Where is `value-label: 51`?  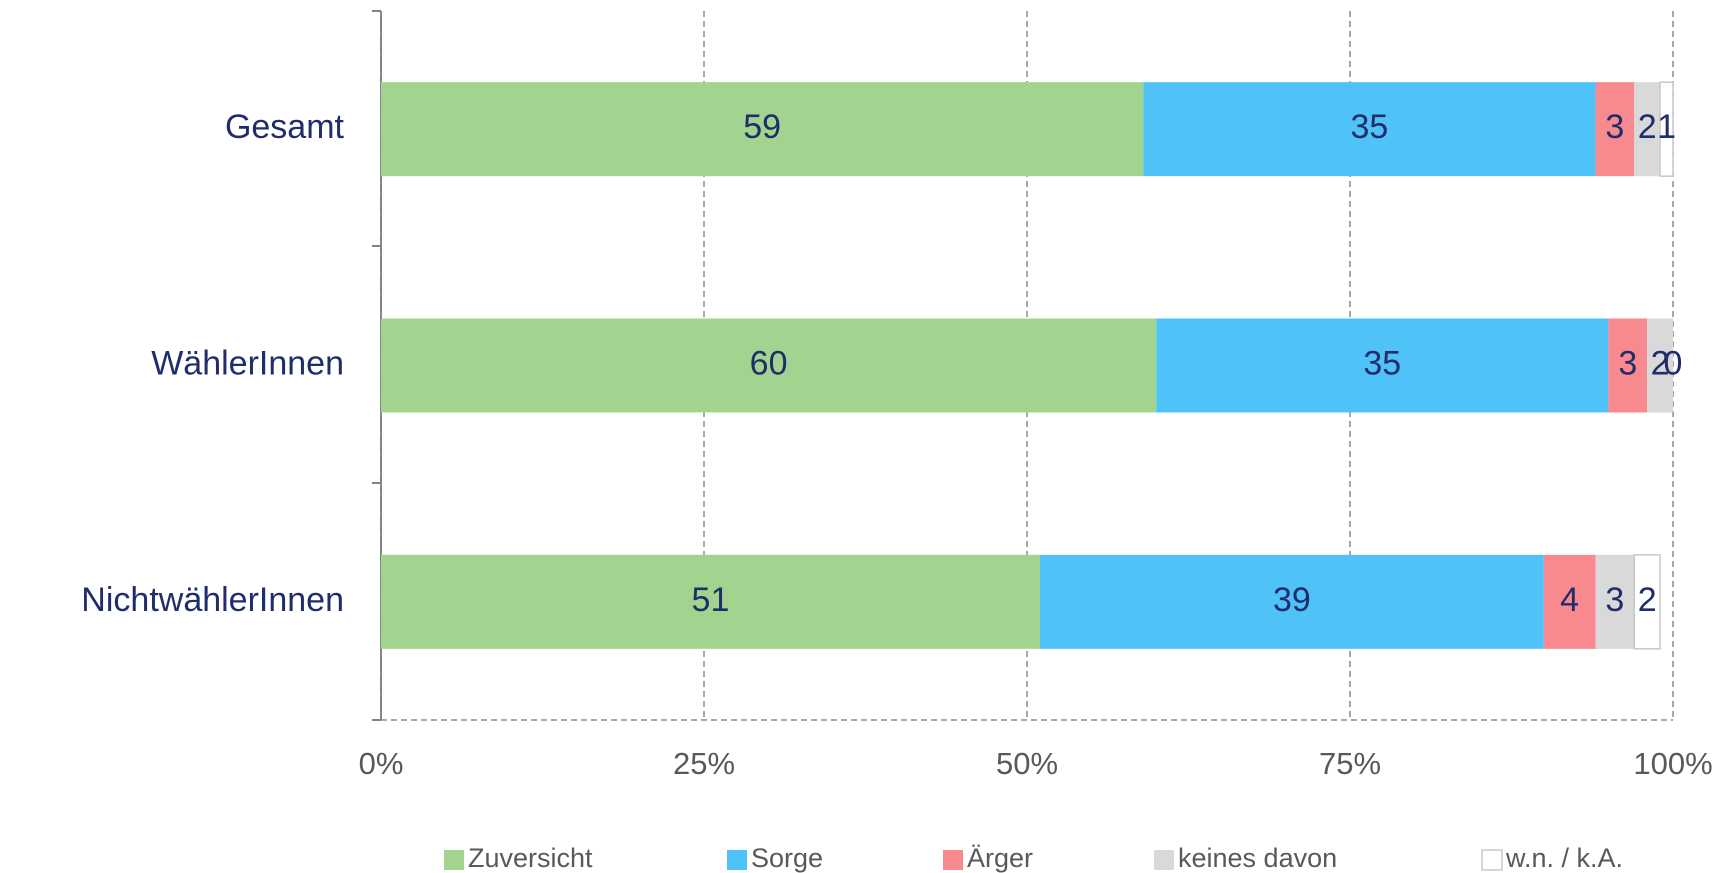 value-label: 51 is located at coordinates (711, 600).